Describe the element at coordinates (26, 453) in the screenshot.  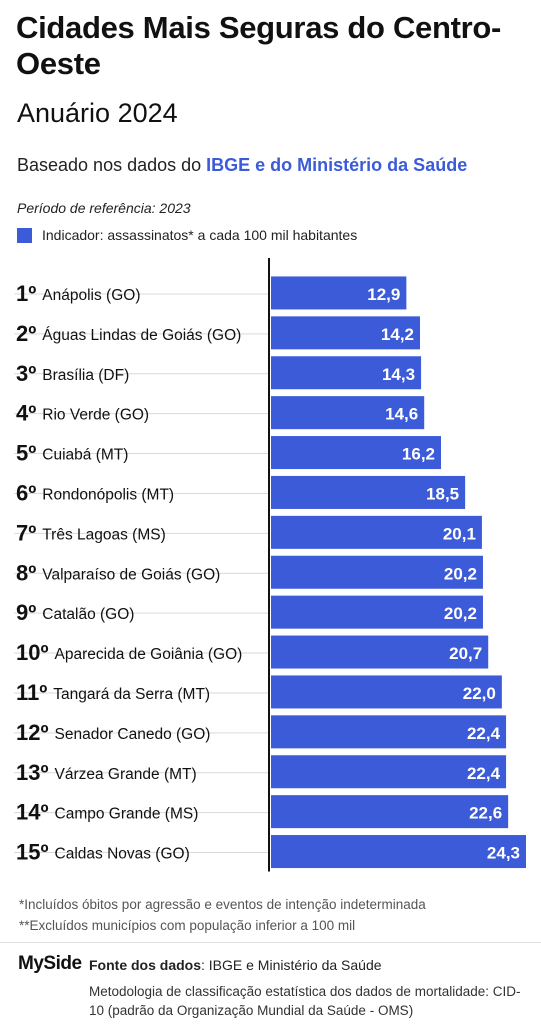
I see `rank-label: 5º` at that location.